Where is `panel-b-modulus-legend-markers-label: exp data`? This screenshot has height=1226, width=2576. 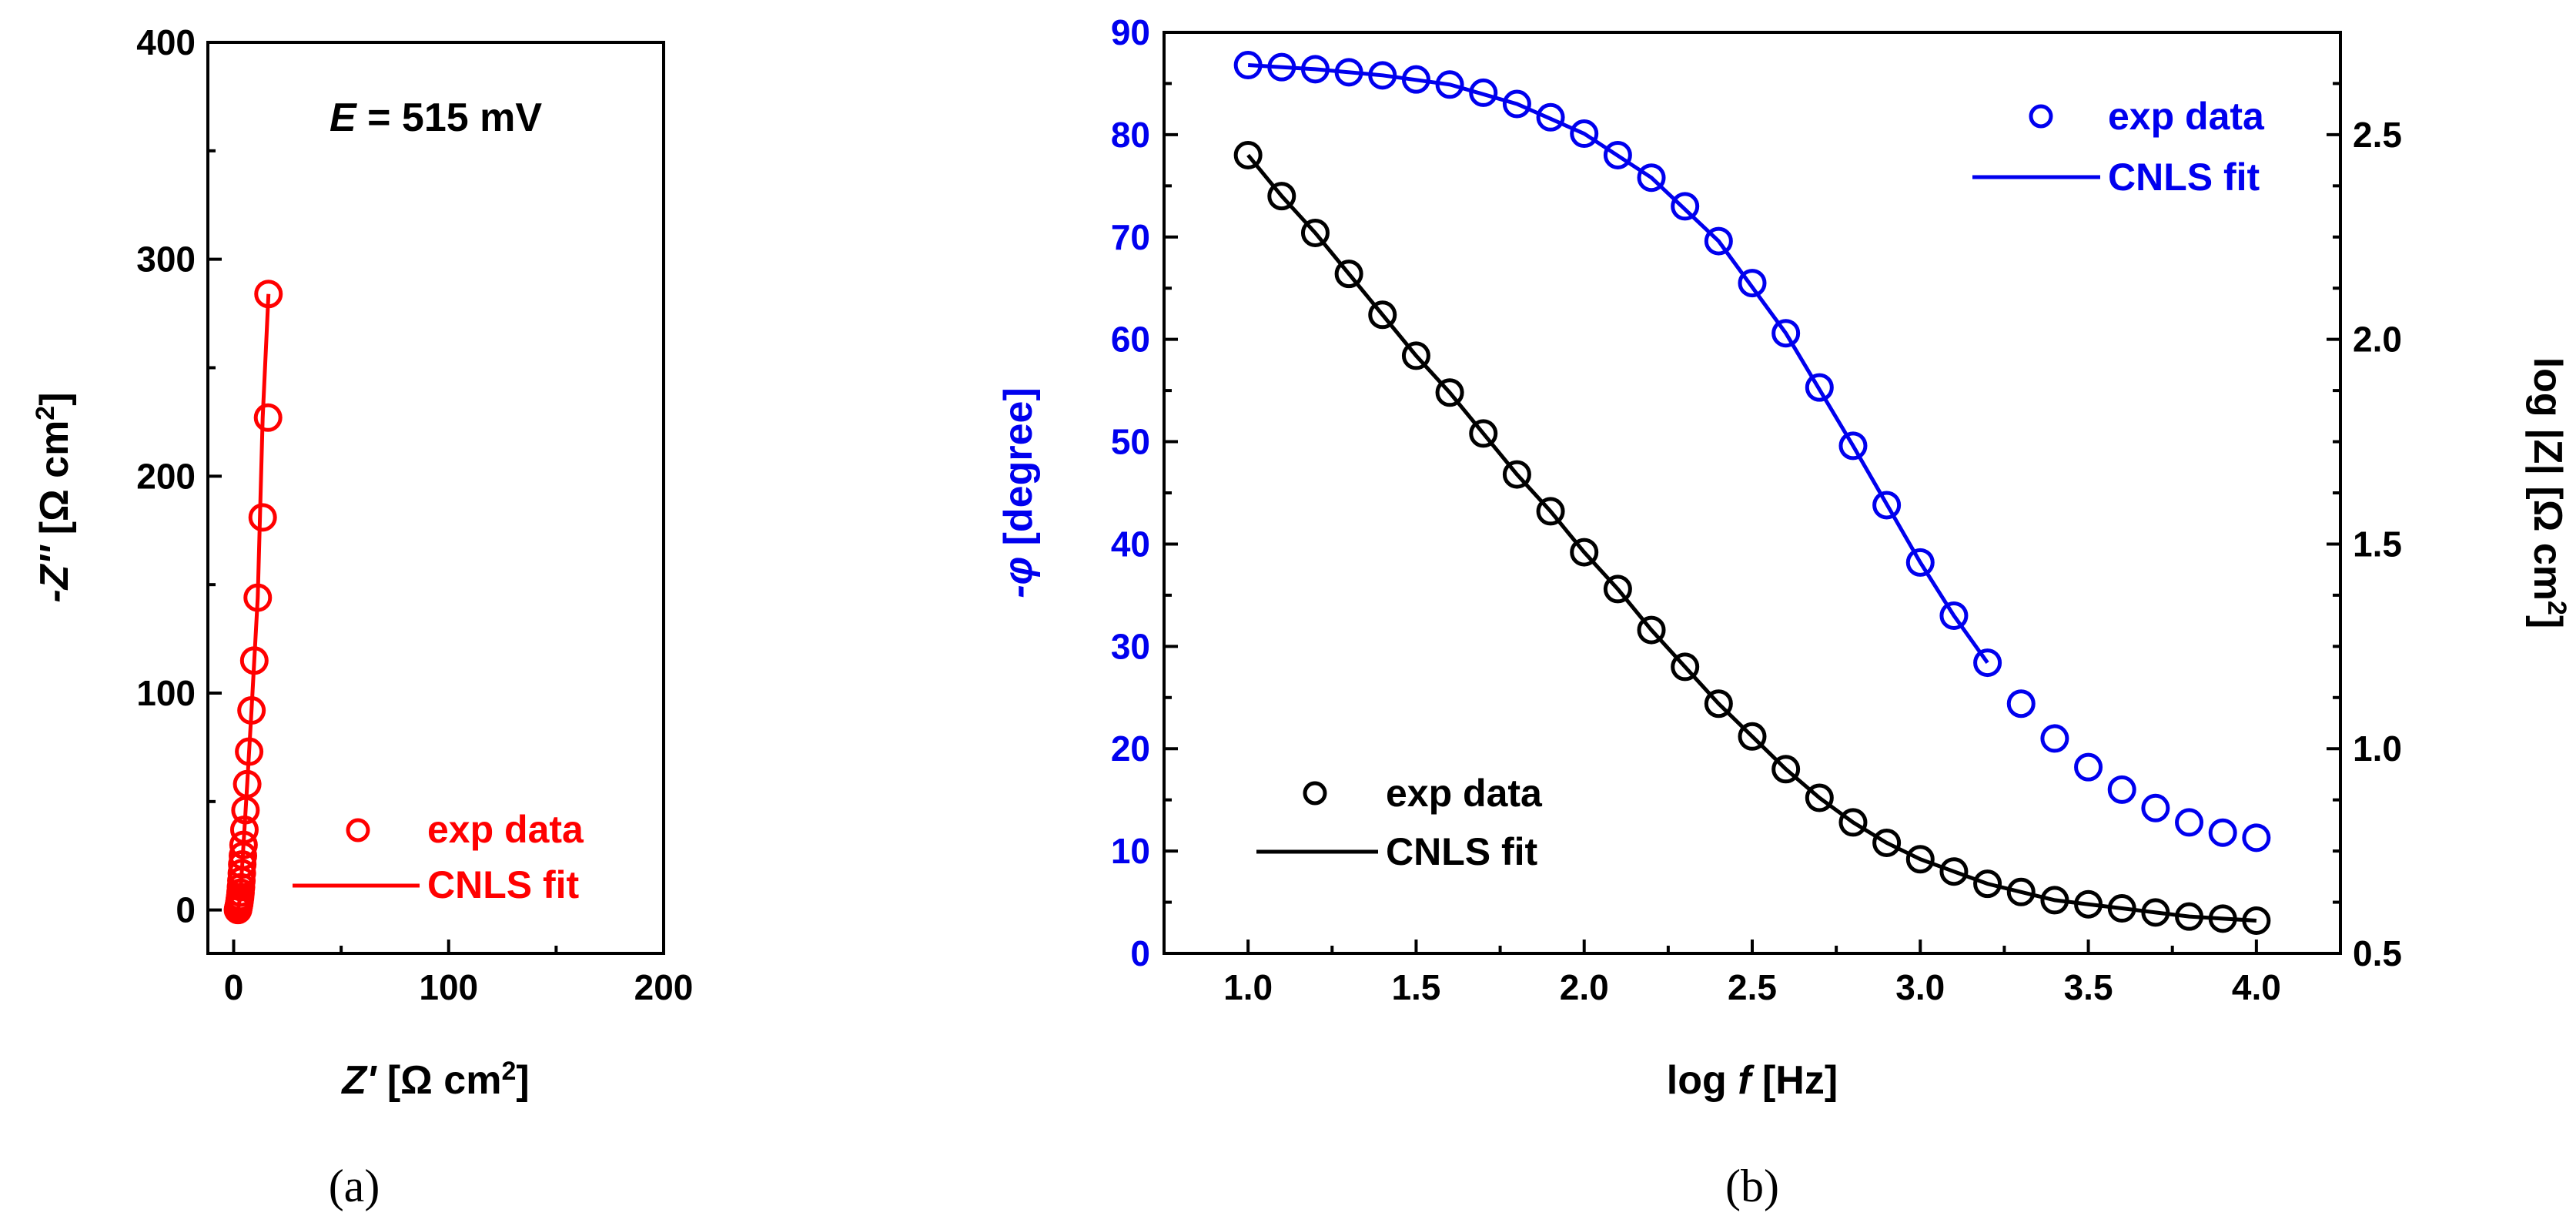
panel-b-modulus-legend-markers-label: exp data is located at coordinates (1465, 793).